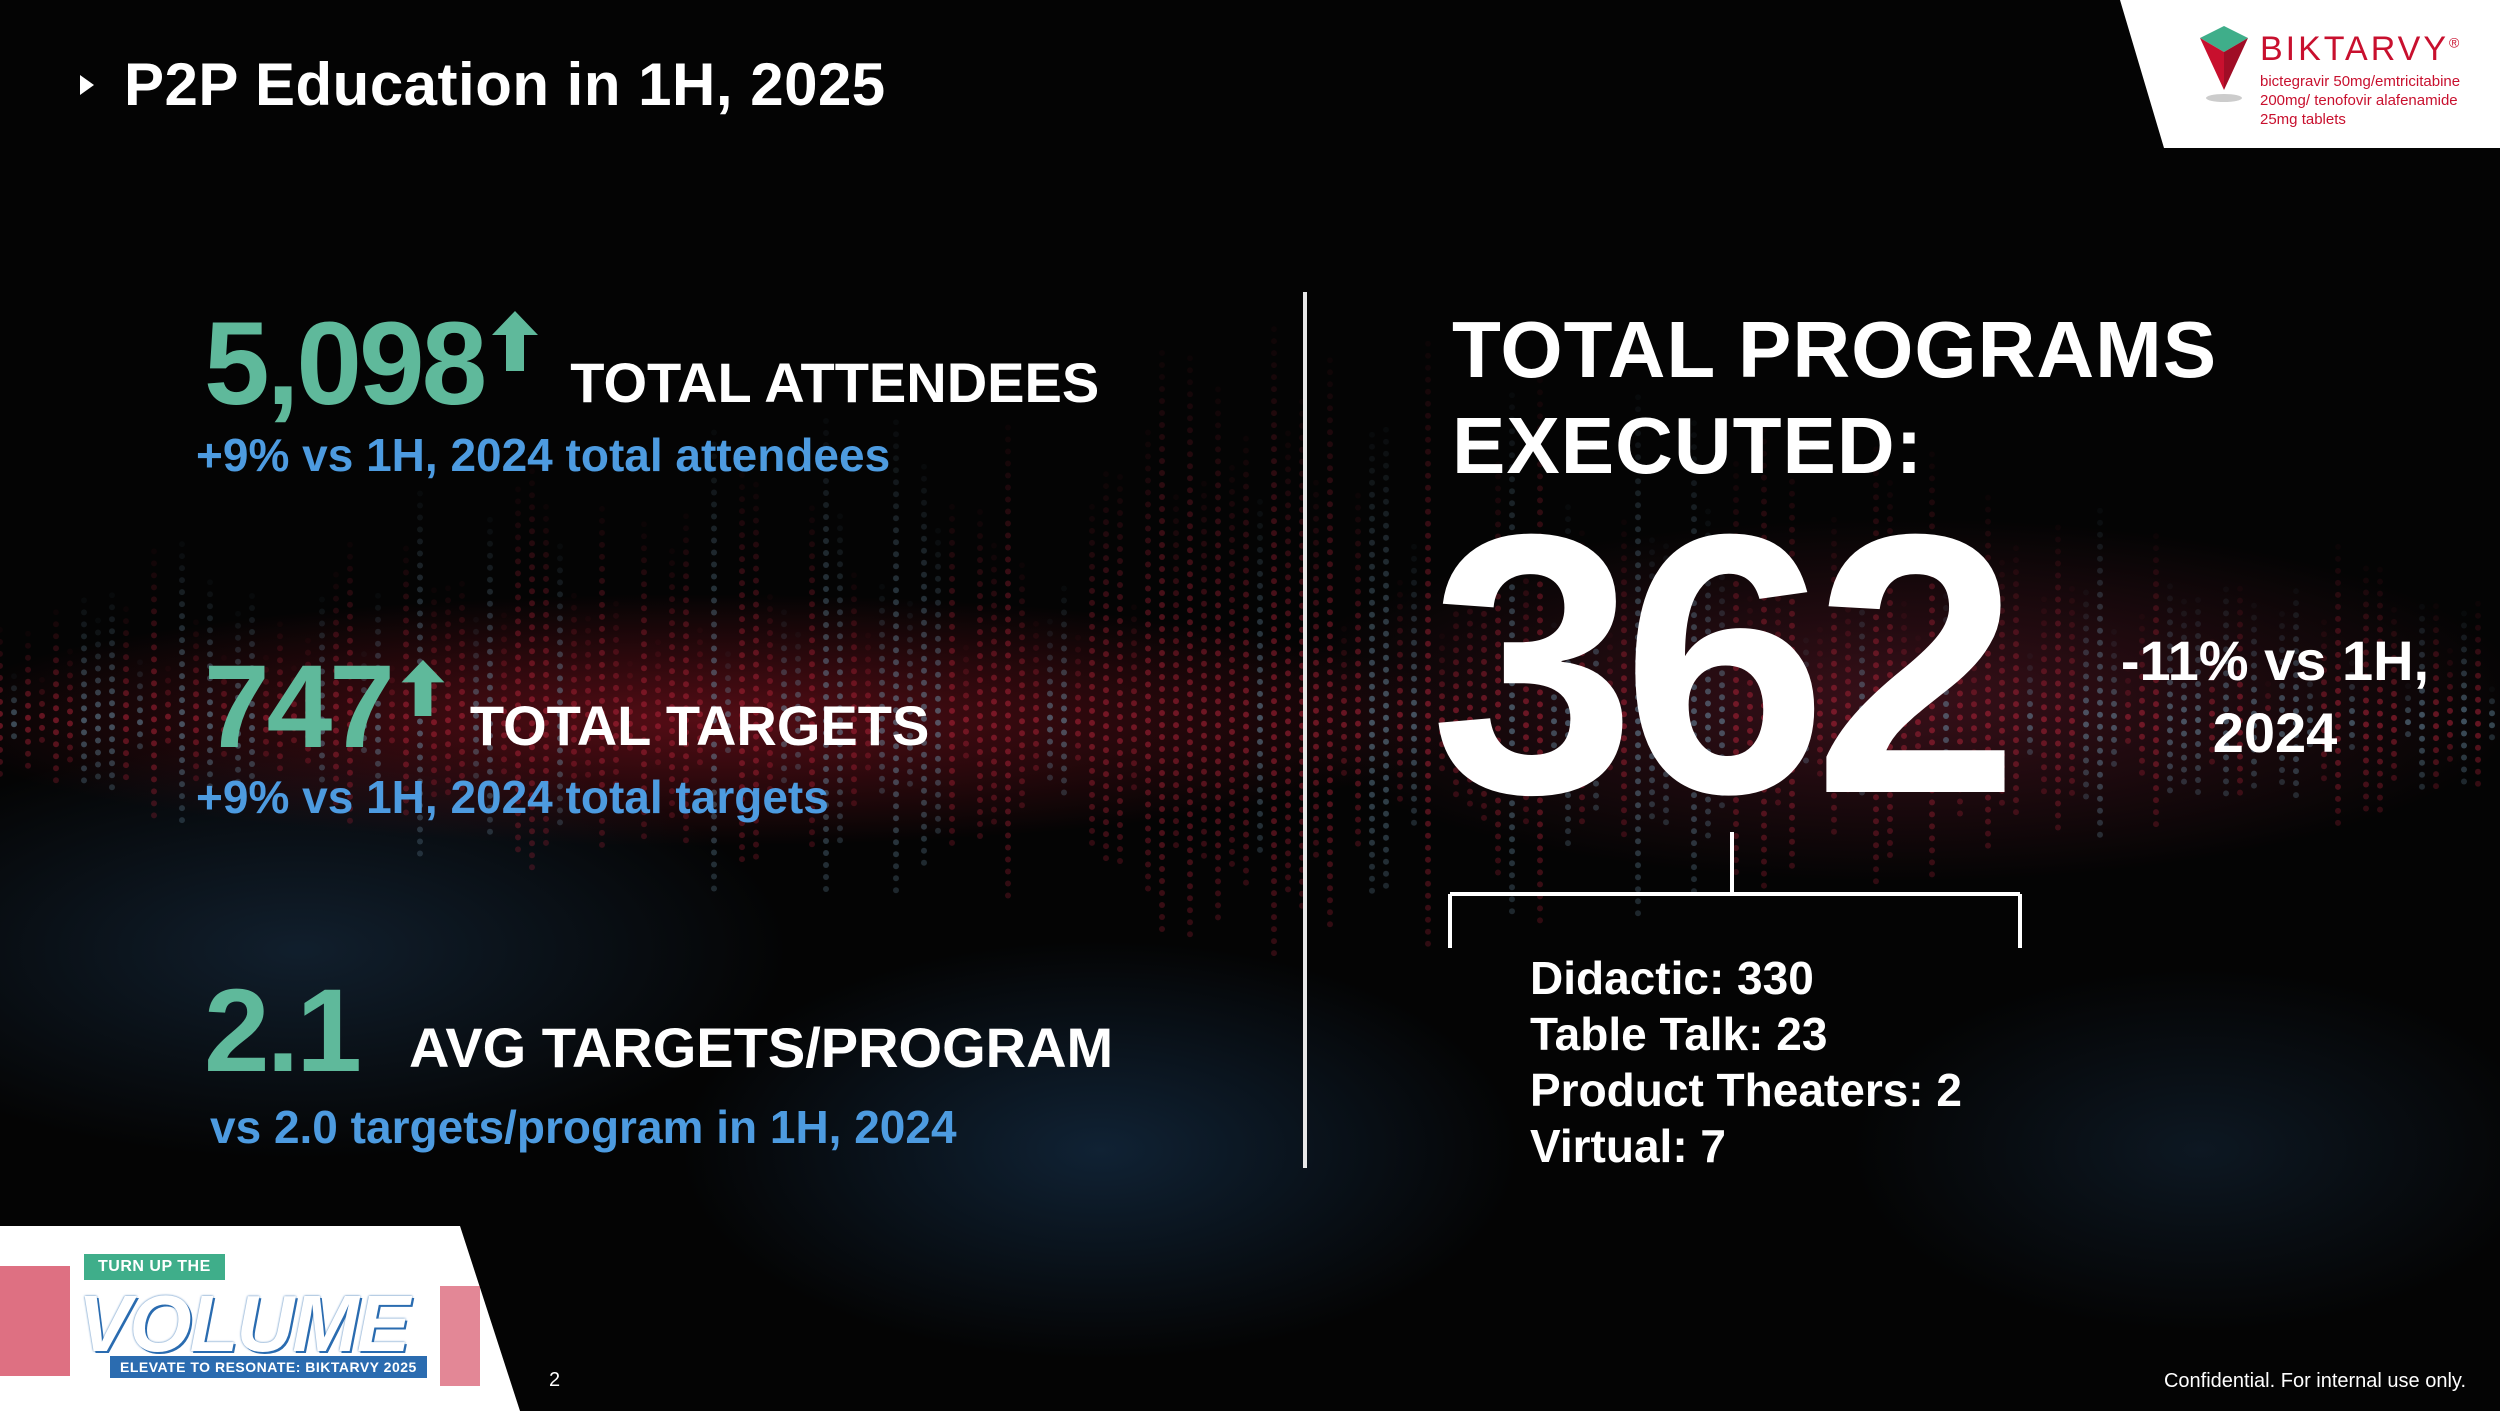  I want to click on logo-mark-icon, so click(2224, 39).